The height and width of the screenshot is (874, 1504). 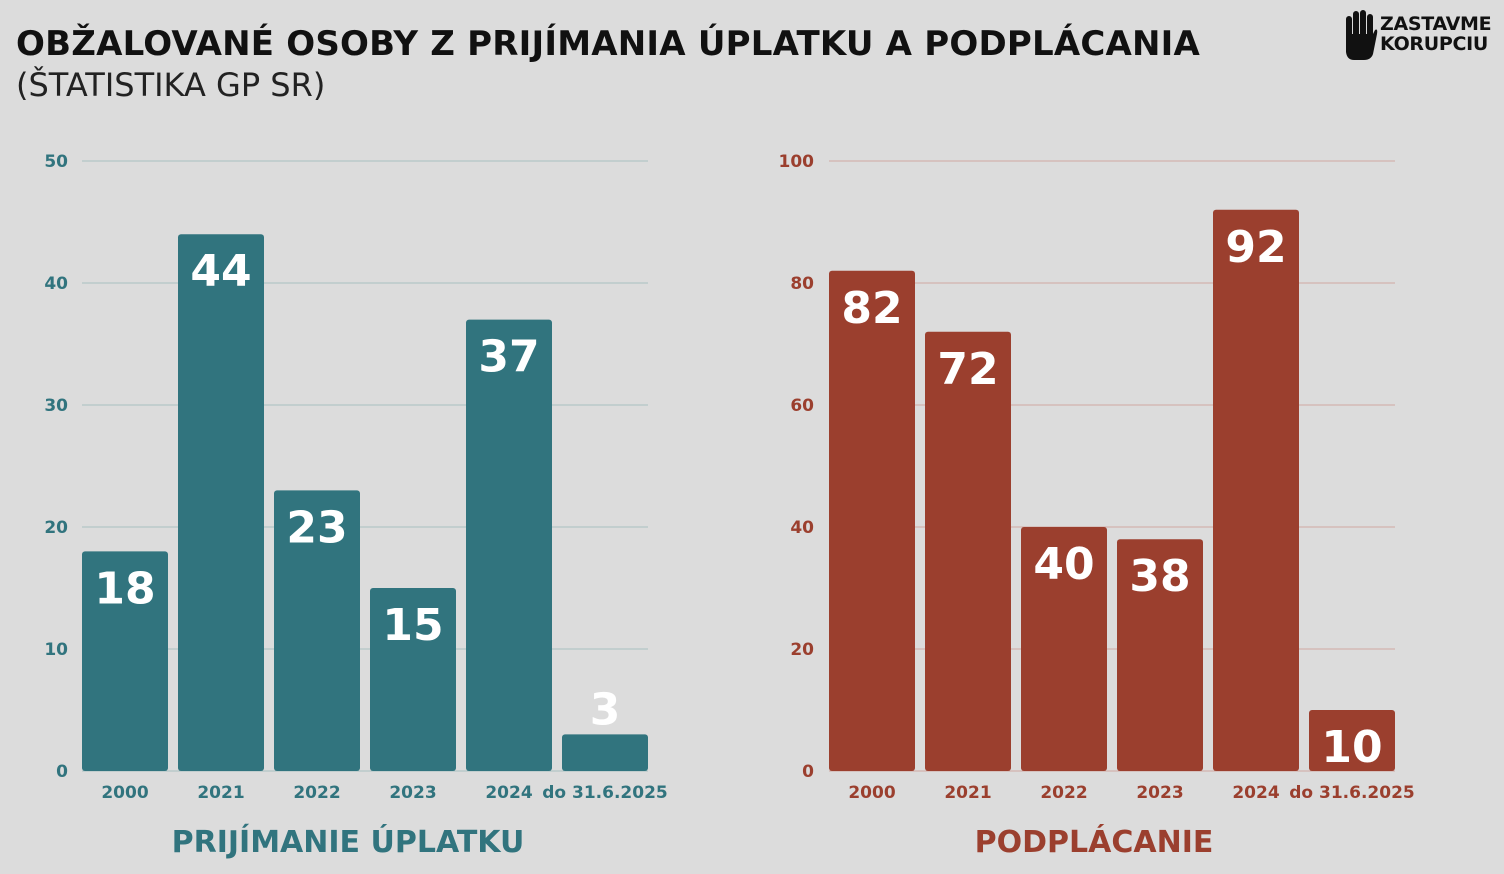 What do you see at coordinates (802, 406) in the screenshot?
I see `y-tick-label: 60` at bounding box center [802, 406].